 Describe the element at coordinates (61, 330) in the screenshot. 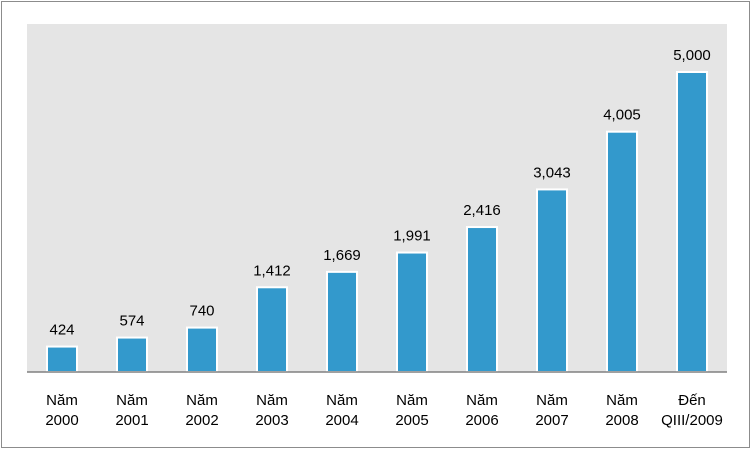

I see `value-label-0: 424` at that location.